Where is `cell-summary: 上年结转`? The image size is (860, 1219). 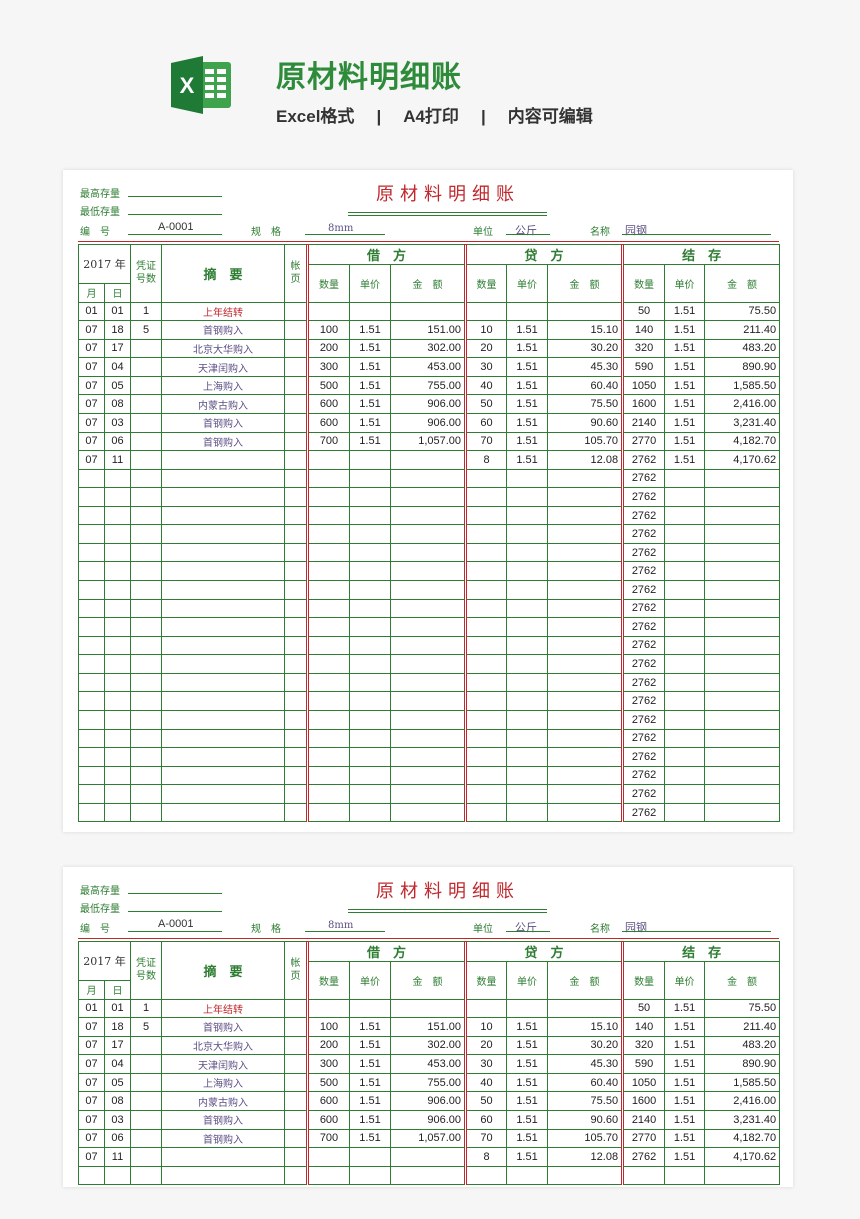 cell-summary: 上年结转 is located at coordinates (223, 1008).